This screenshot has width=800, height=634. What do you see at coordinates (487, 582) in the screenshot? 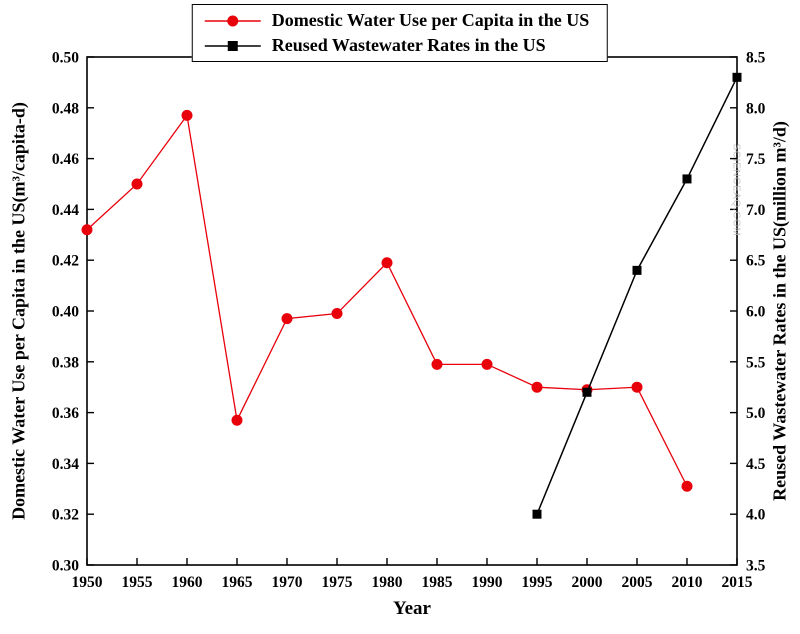
I see `svg-text: 1990` at bounding box center [487, 582].